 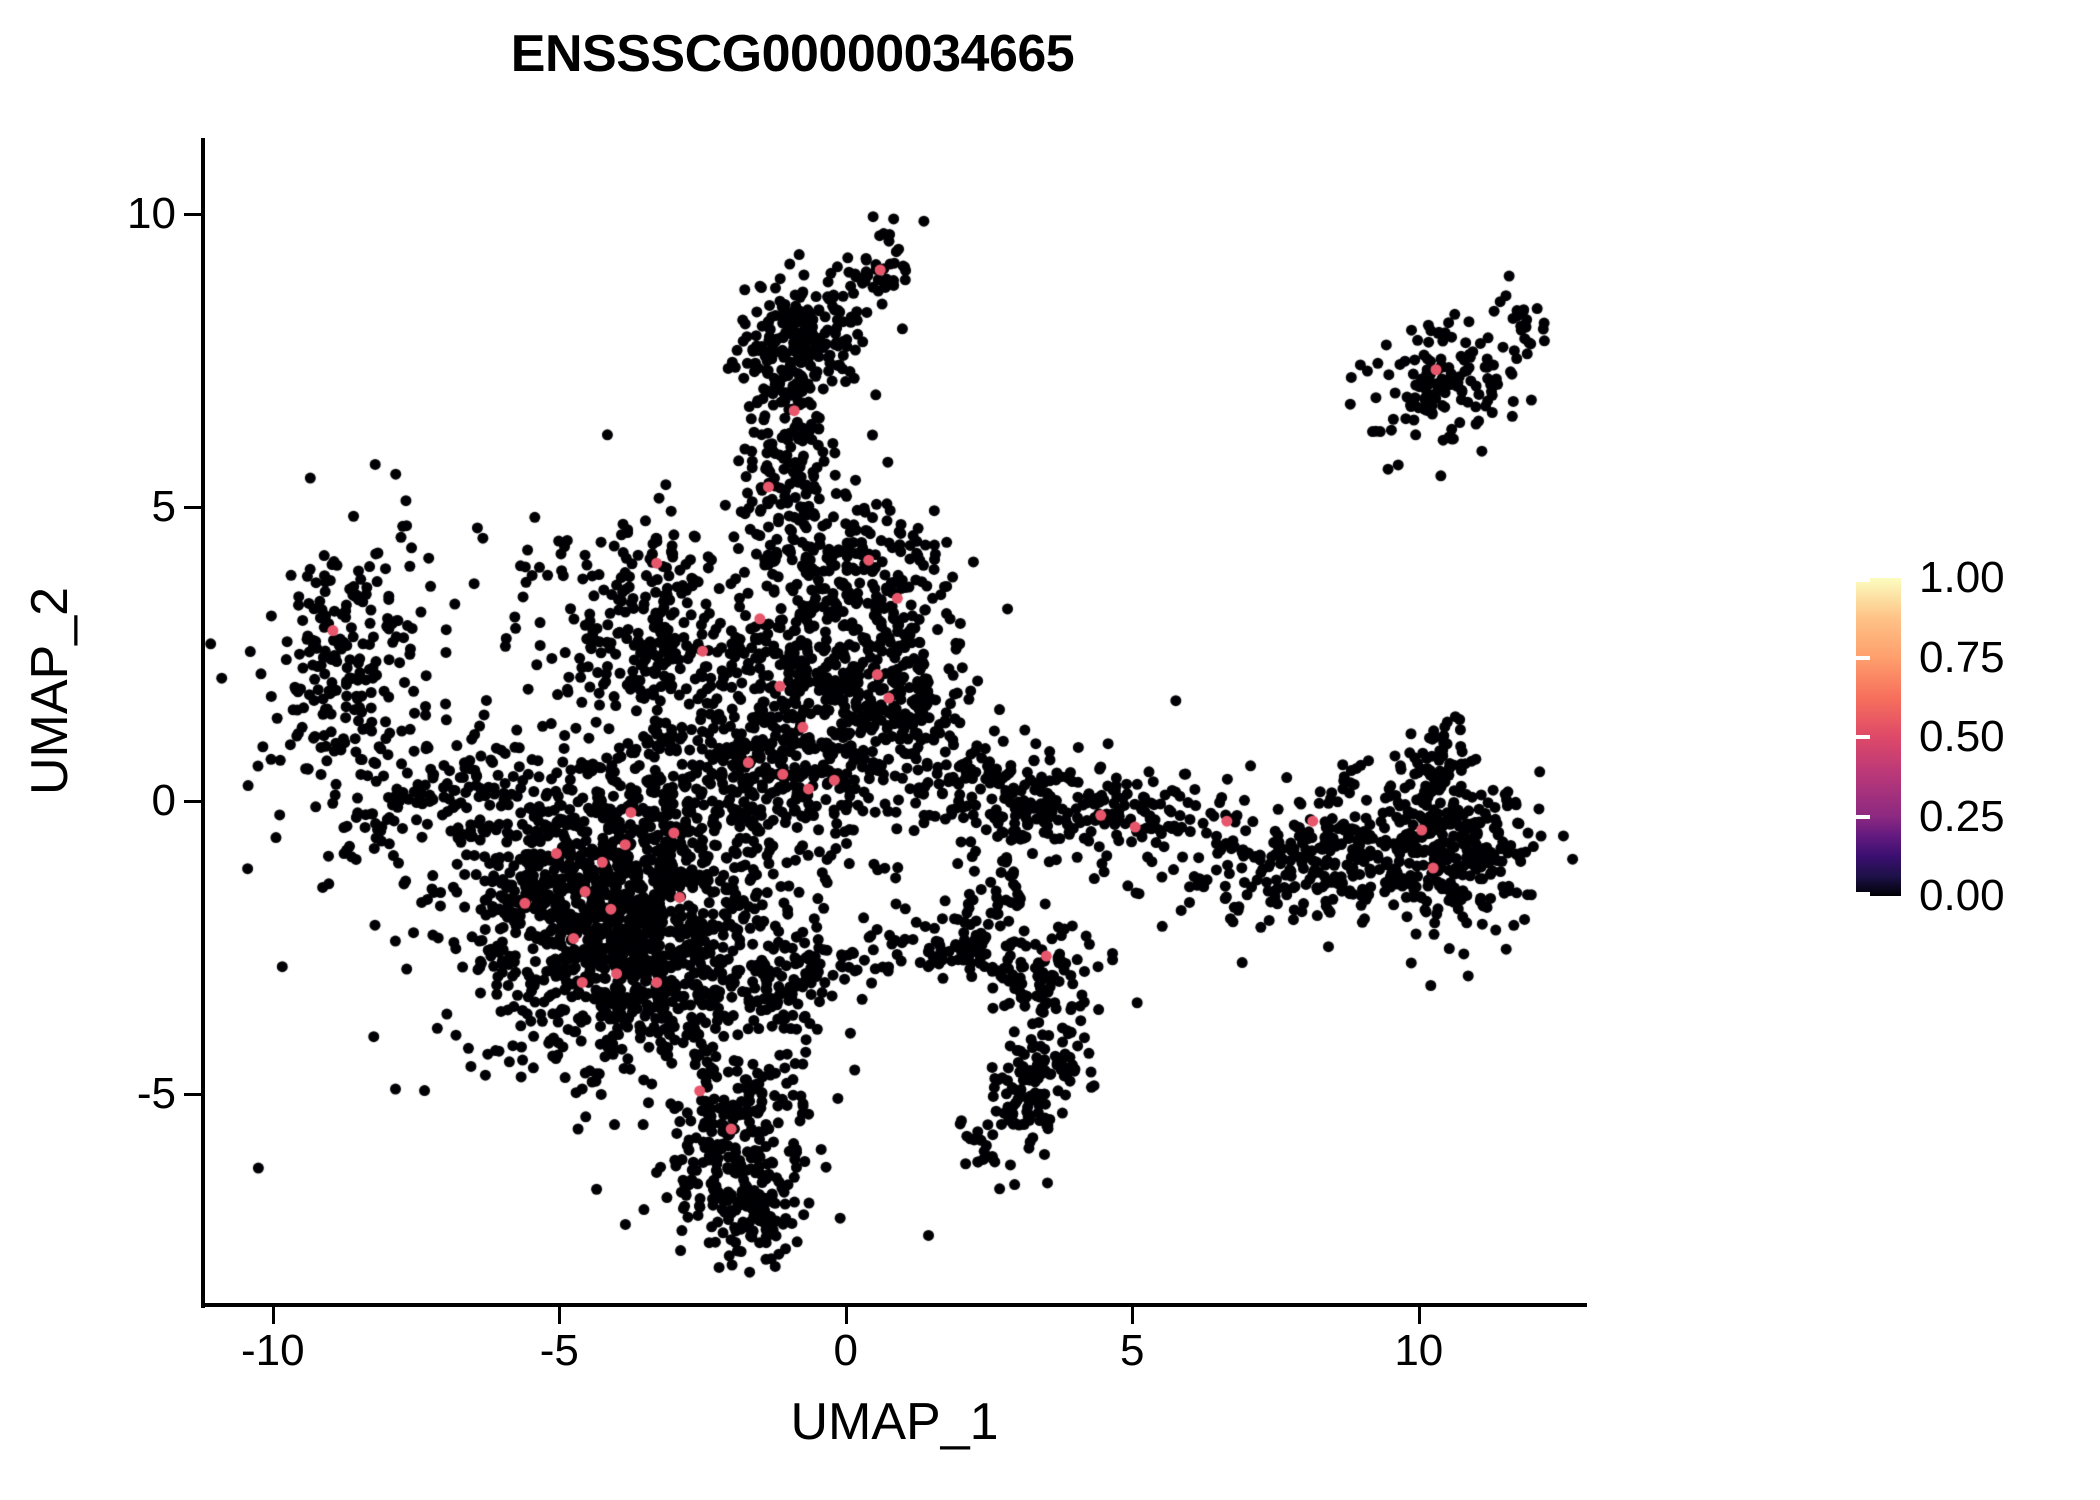 I want to click on x-axis-line, so click(x=894, y=1305).